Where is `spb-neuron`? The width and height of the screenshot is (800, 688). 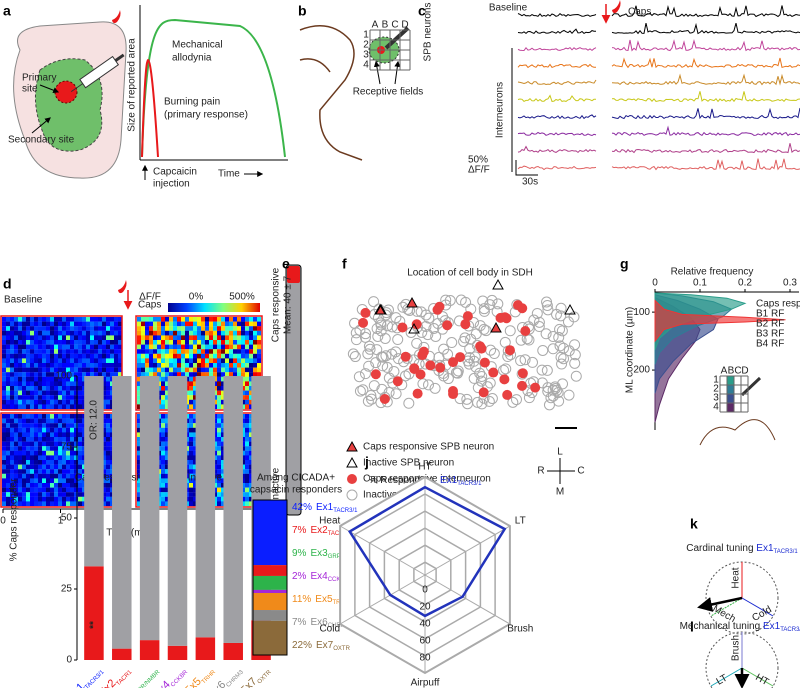 spb-neuron is located at coordinates (352, 462).